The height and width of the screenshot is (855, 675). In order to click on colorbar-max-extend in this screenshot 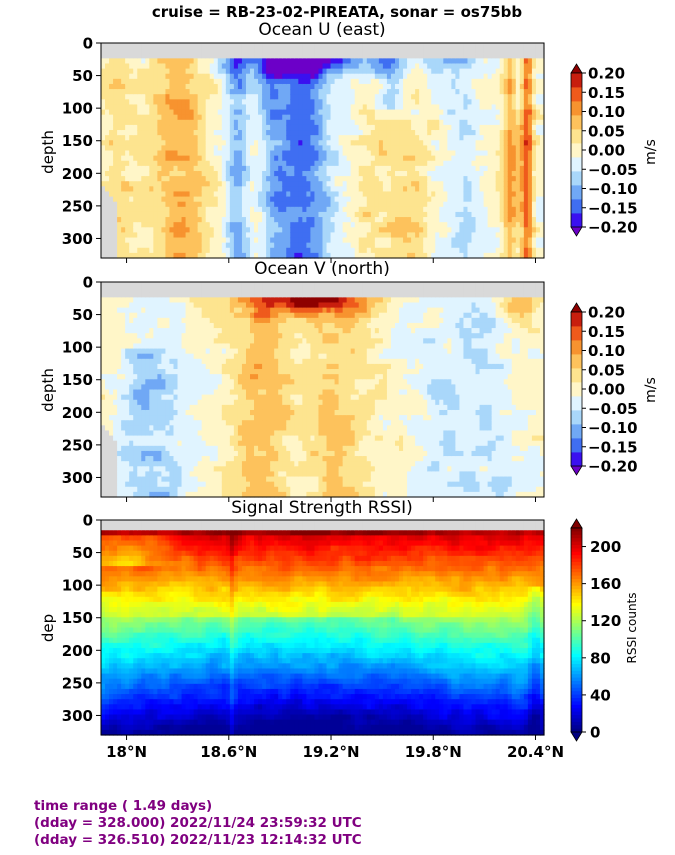, I will do `click(576, 68)`.